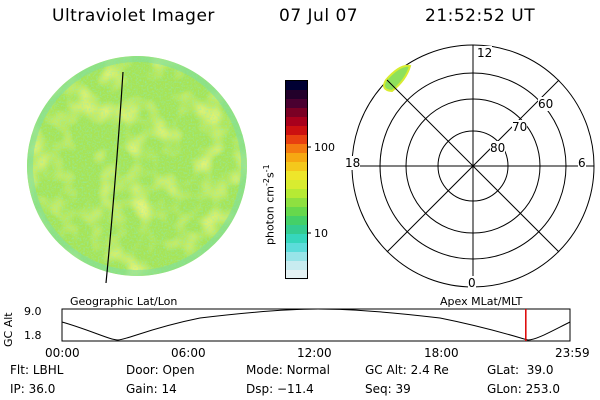  Describe the element at coordinates (388, 389) in the screenshot. I see `status-seq: Seq: 39` at that location.